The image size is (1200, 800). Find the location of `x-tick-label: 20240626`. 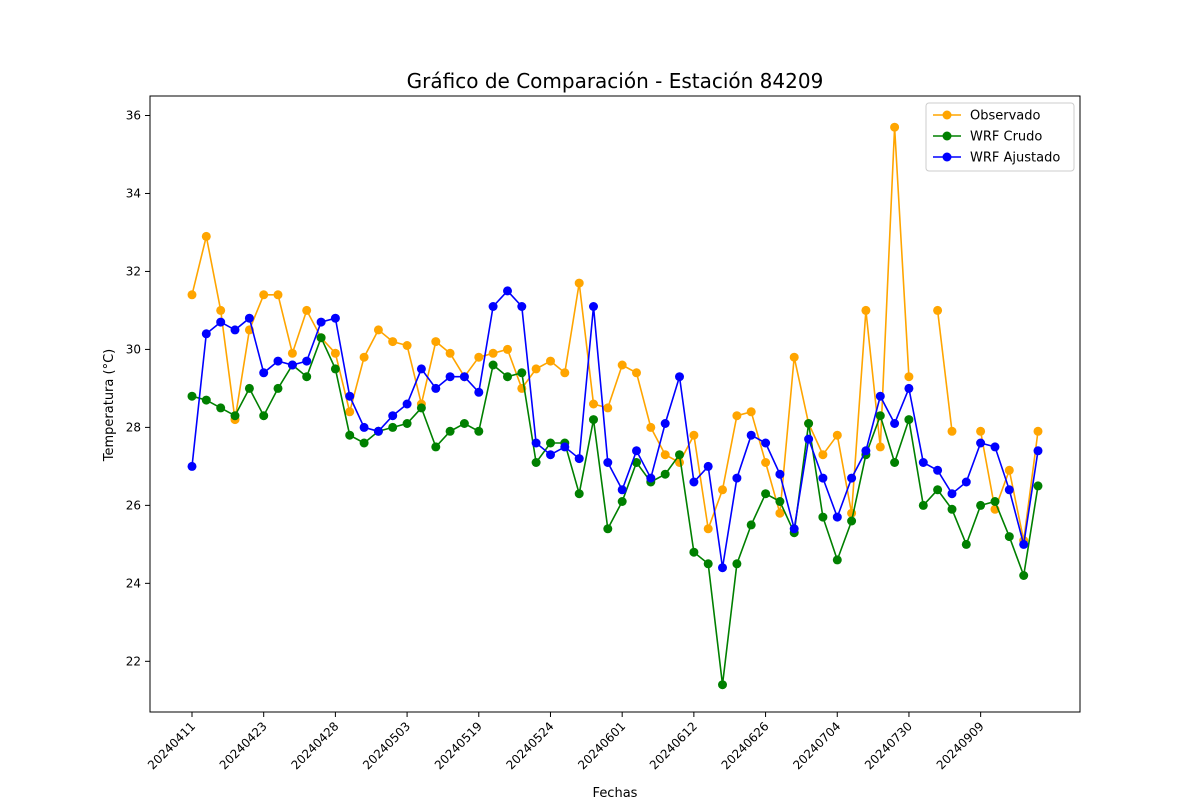

x-tick-label: 20240626 is located at coordinates (745, 745).